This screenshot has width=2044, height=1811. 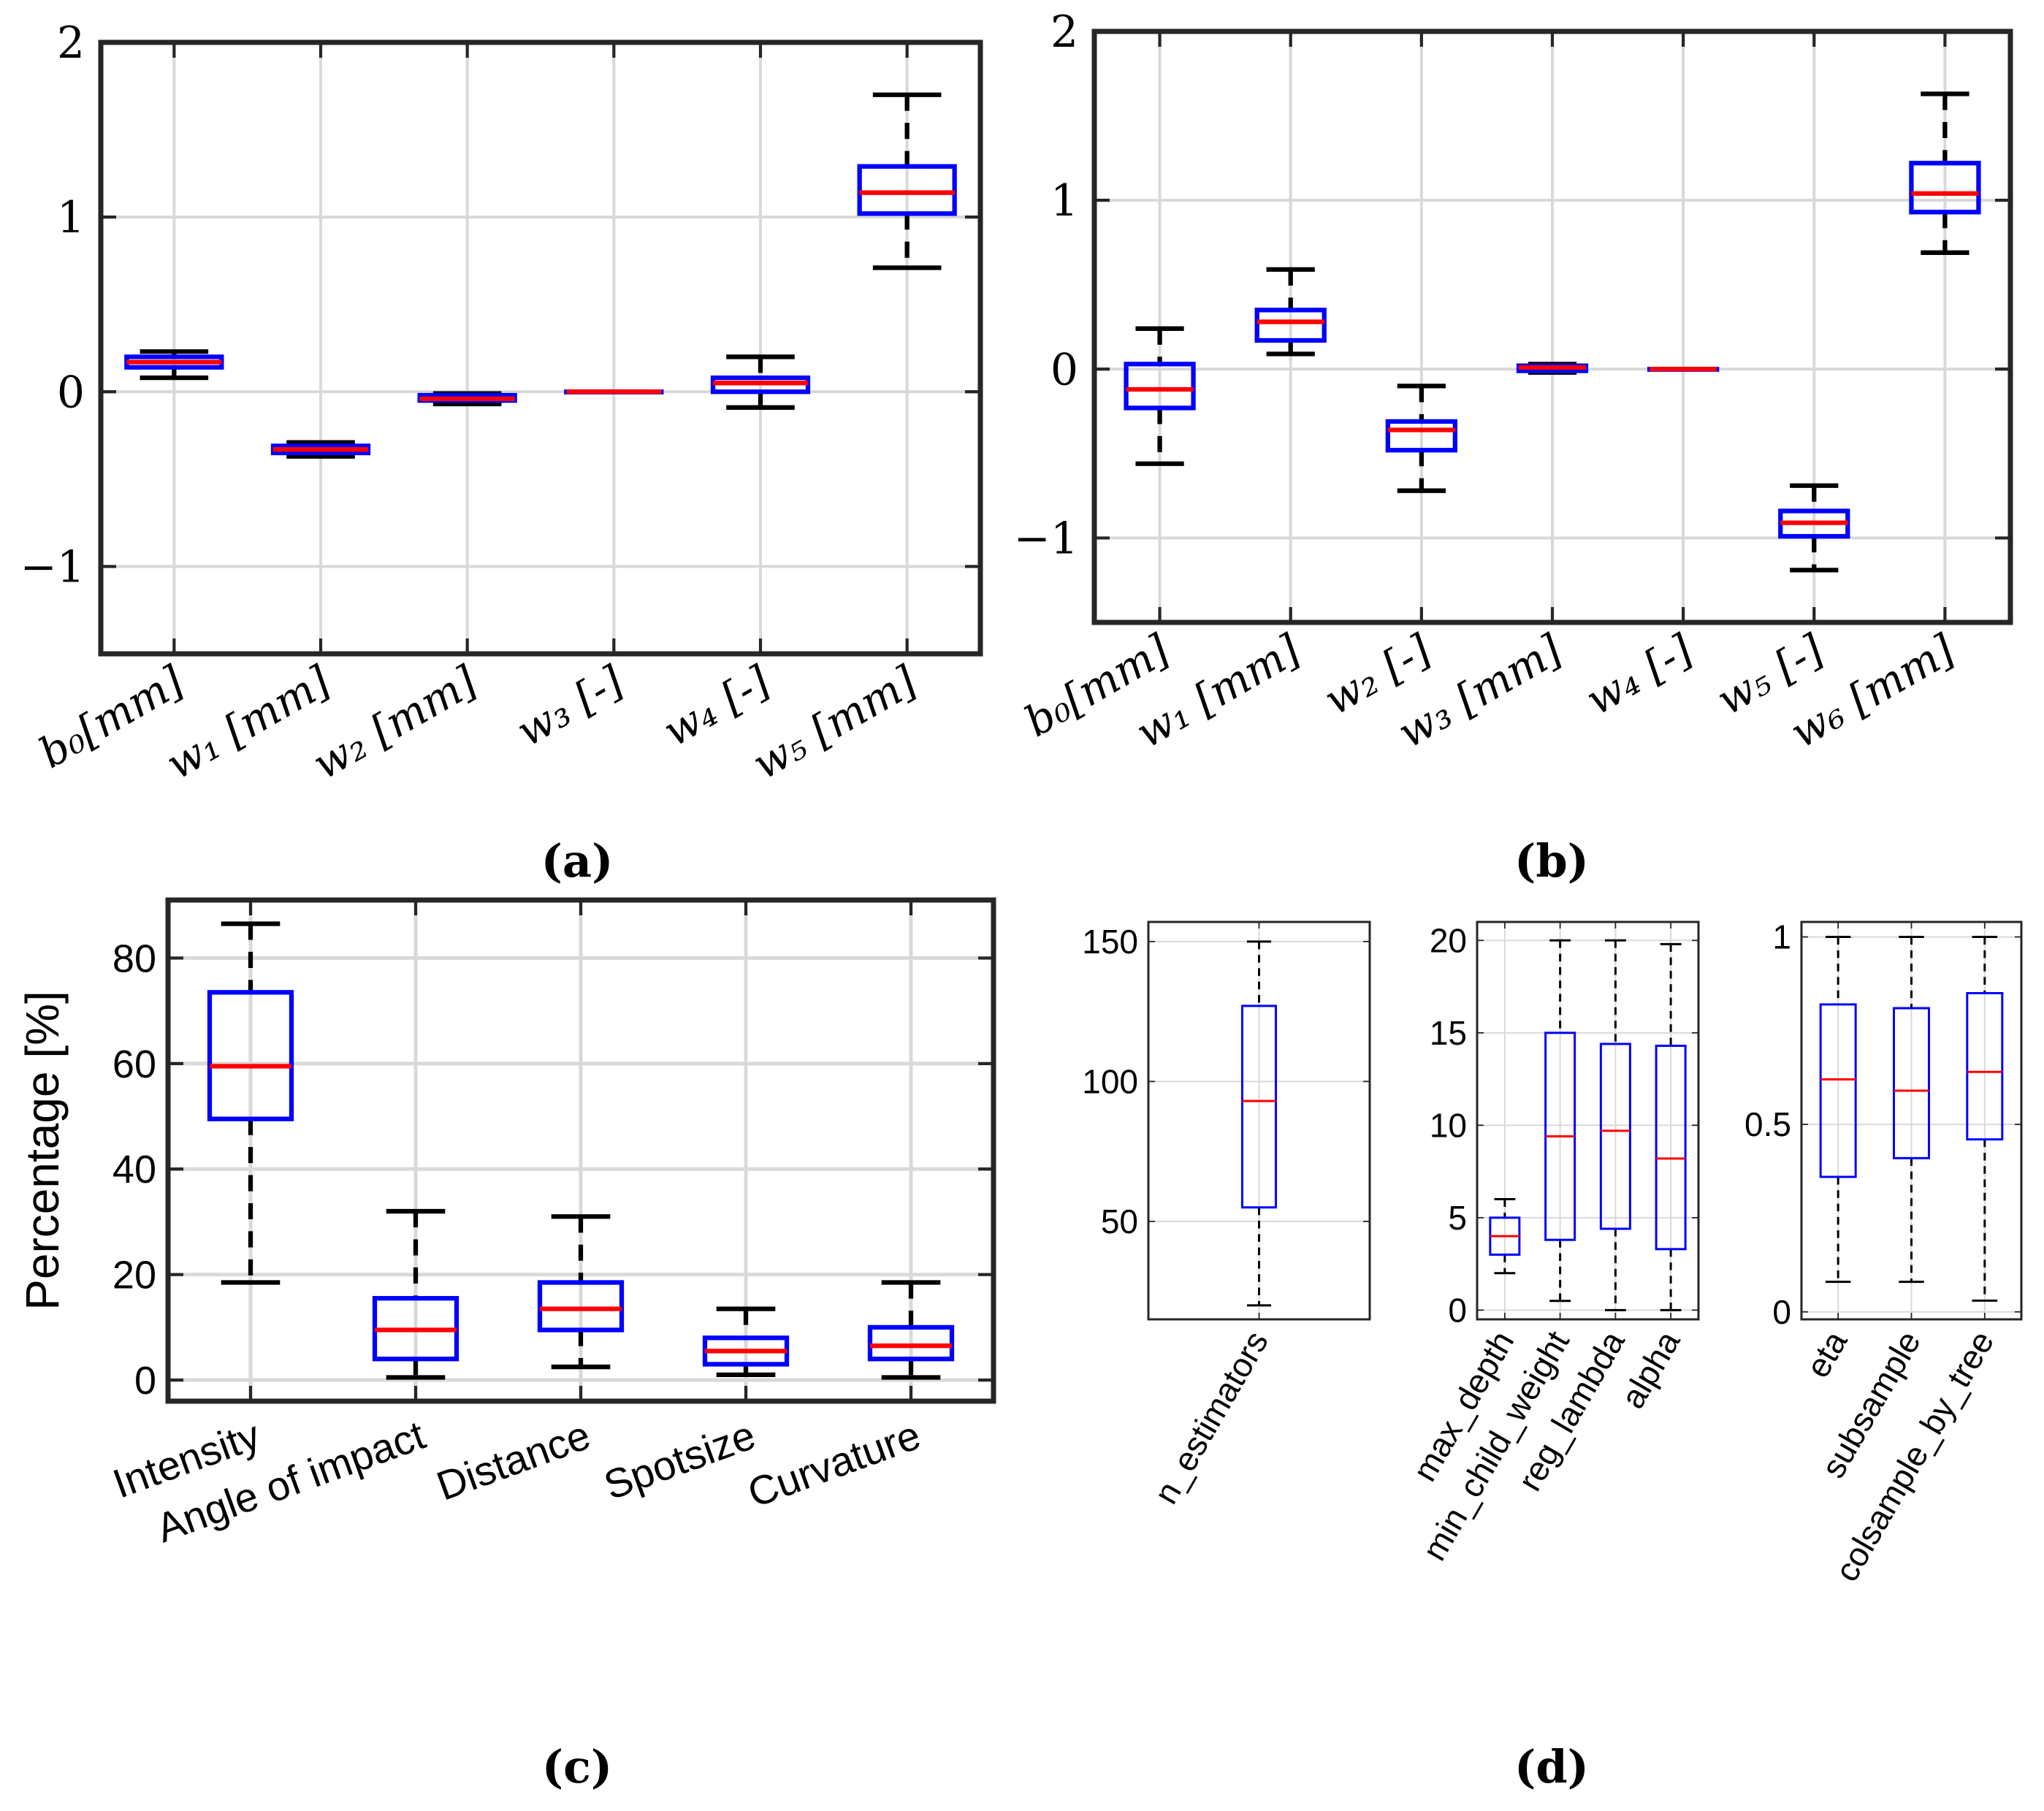 I want to click on y-tick-label: 5, so click(x=1457, y=1218).